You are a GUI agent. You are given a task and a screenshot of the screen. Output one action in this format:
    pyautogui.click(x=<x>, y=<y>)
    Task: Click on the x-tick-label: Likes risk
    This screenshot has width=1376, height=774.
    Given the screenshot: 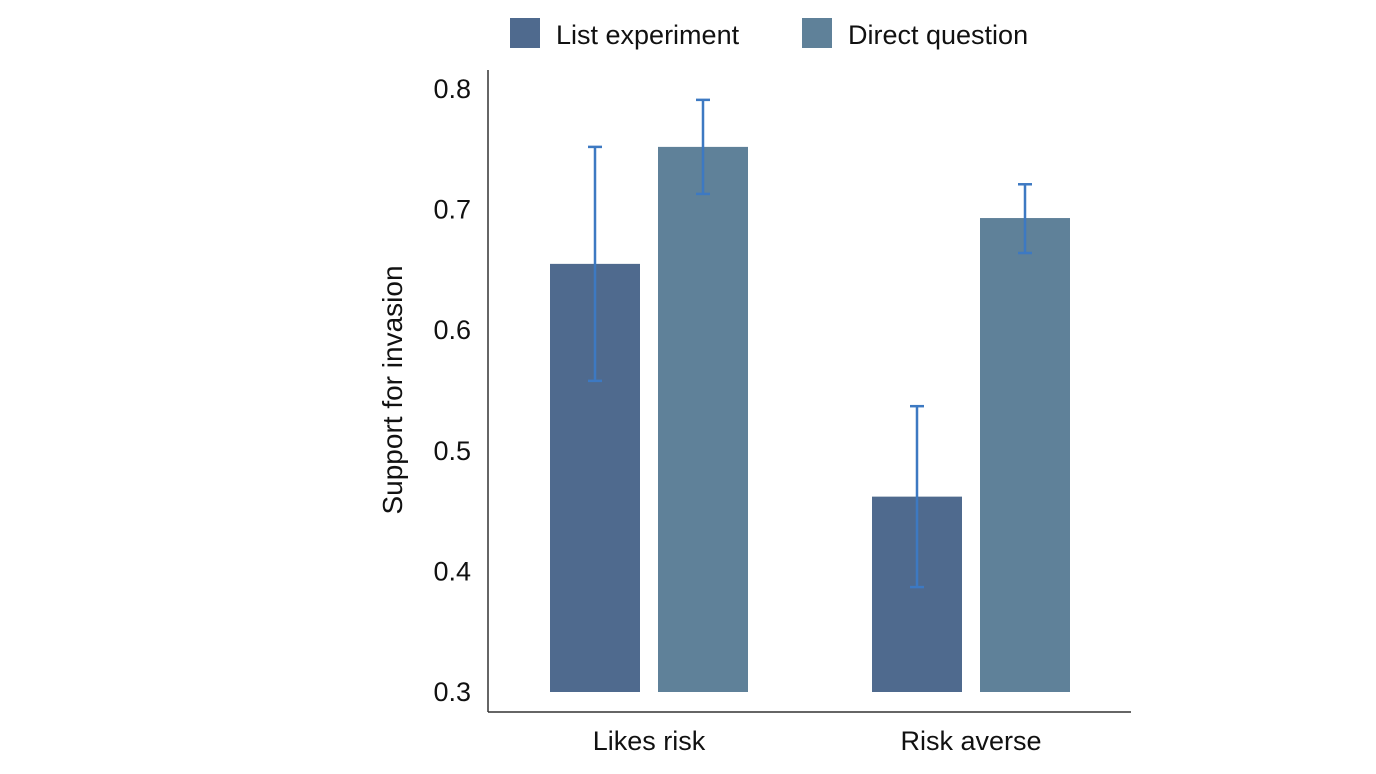 What is the action you would take?
    pyautogui.click(x=649, y=741)
    